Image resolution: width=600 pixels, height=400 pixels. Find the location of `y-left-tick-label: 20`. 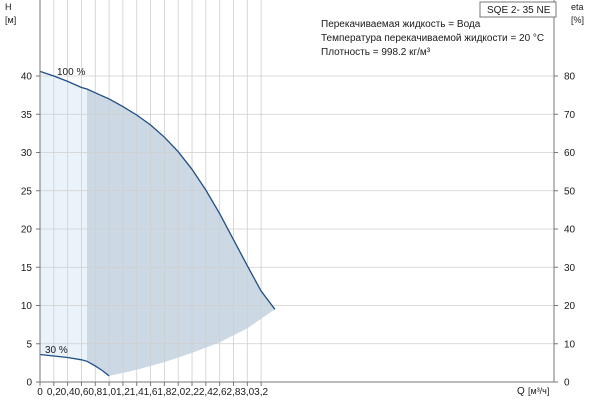

y-left-tick-label: 20 is located at coordinates (27, 230).